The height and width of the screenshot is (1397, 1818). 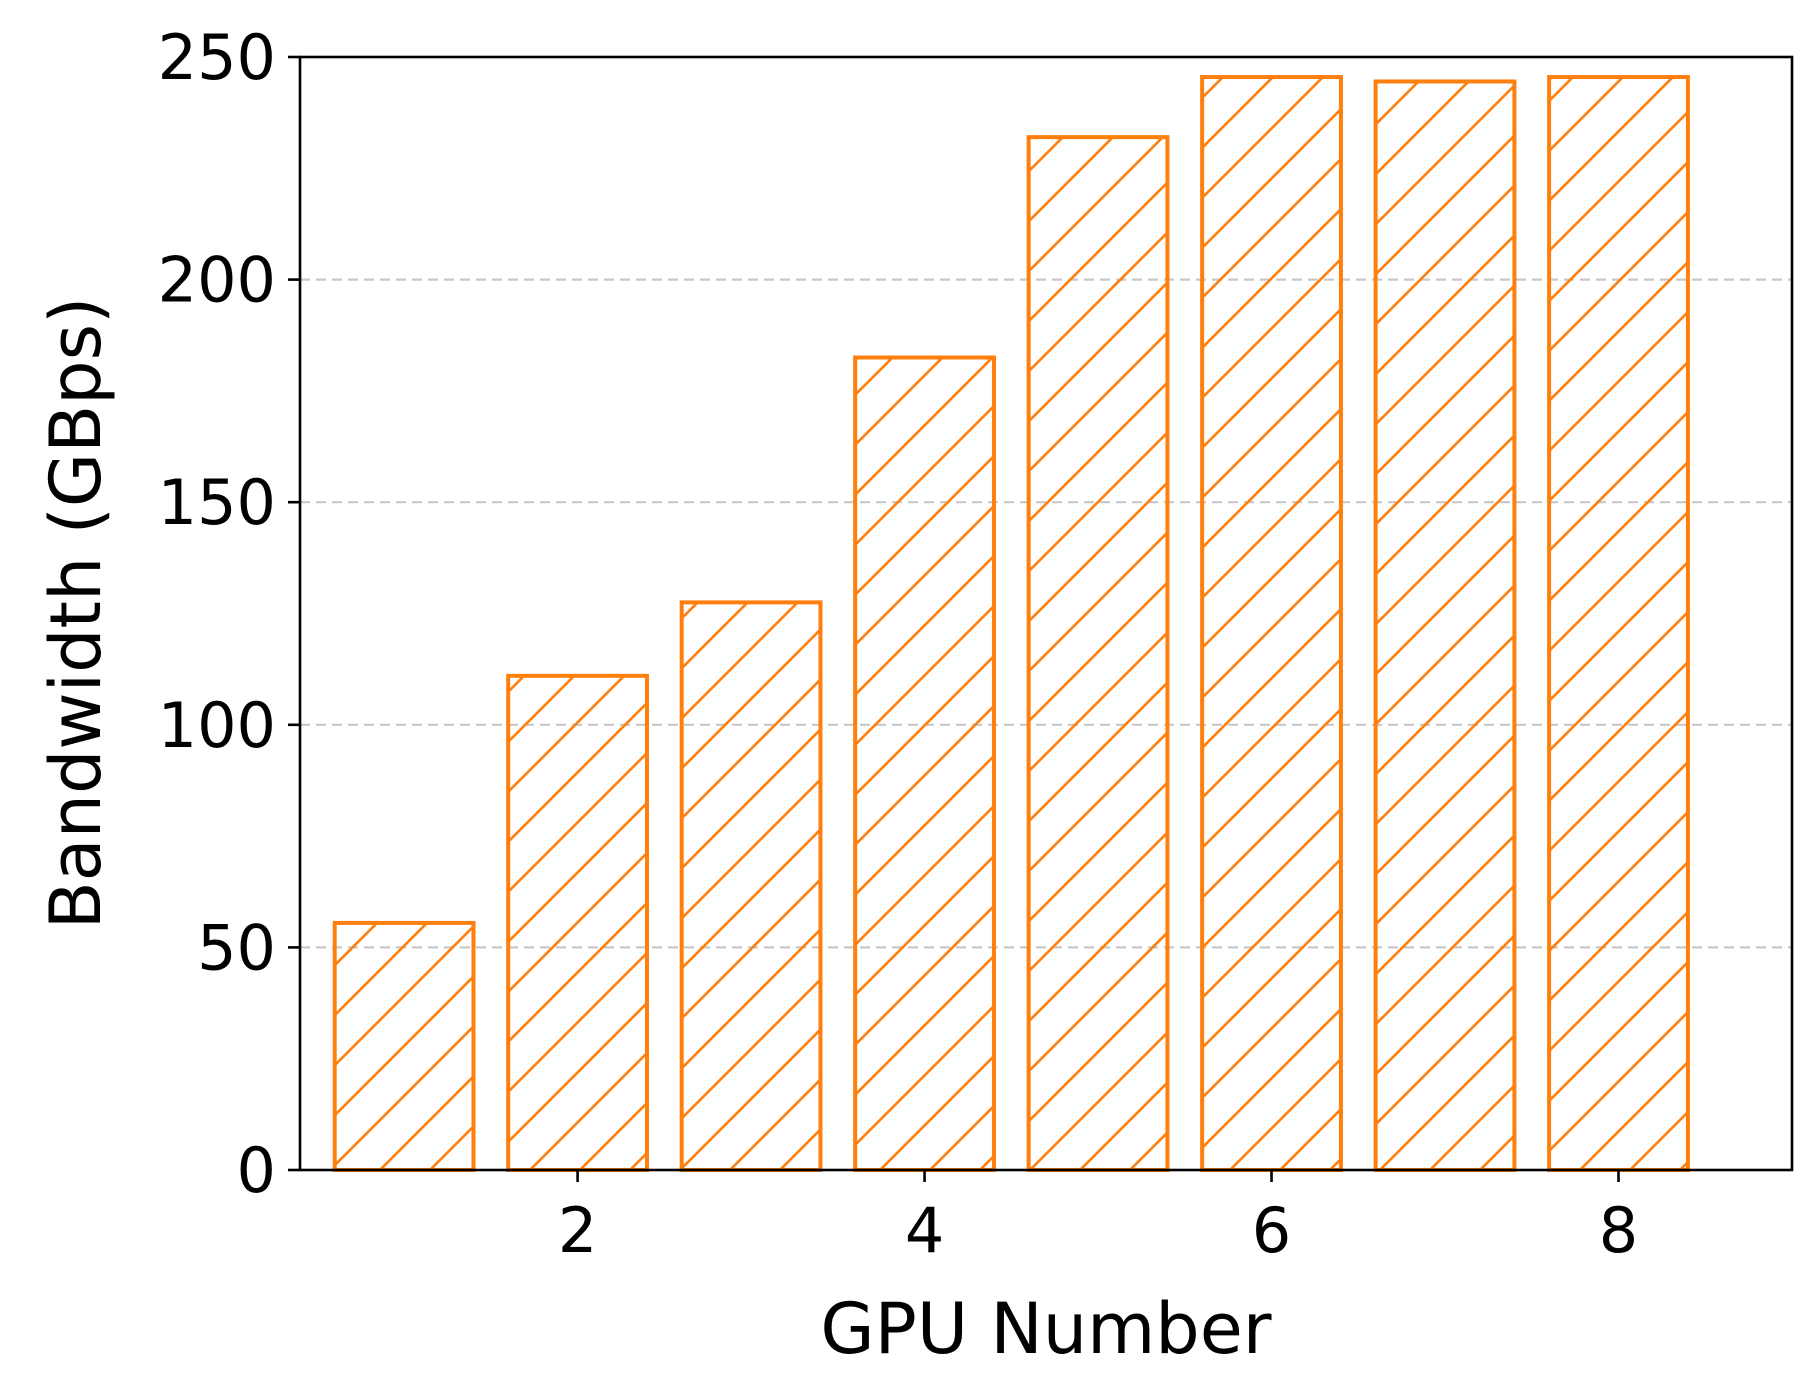 What do you see at coordinates (217, 725) in the screenshot?
I see `y-tick-label: 100` at bounding box center [217, 725].